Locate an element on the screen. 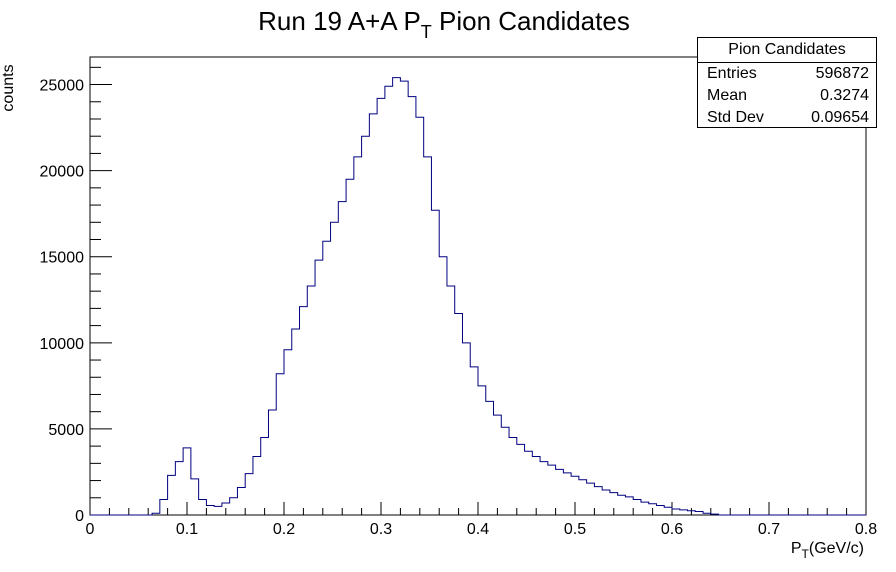  x-axis-label: PT(GeV/c) is located at coordinates (827, 550).